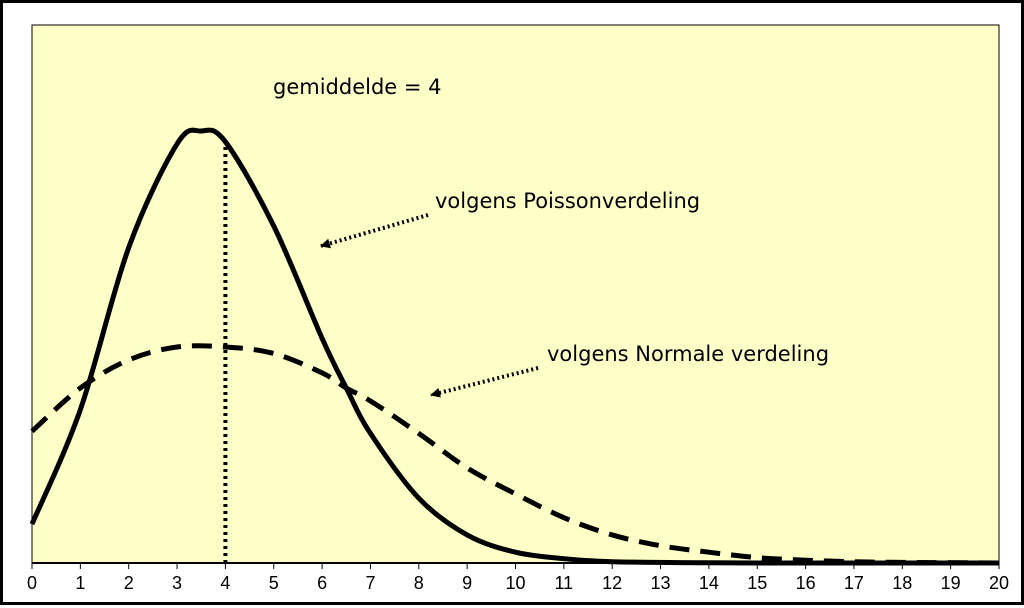 Image resolution: width=1024 pixels, height=608 pixels. I want to click on x-tick-label: 9, so click(467, 583).